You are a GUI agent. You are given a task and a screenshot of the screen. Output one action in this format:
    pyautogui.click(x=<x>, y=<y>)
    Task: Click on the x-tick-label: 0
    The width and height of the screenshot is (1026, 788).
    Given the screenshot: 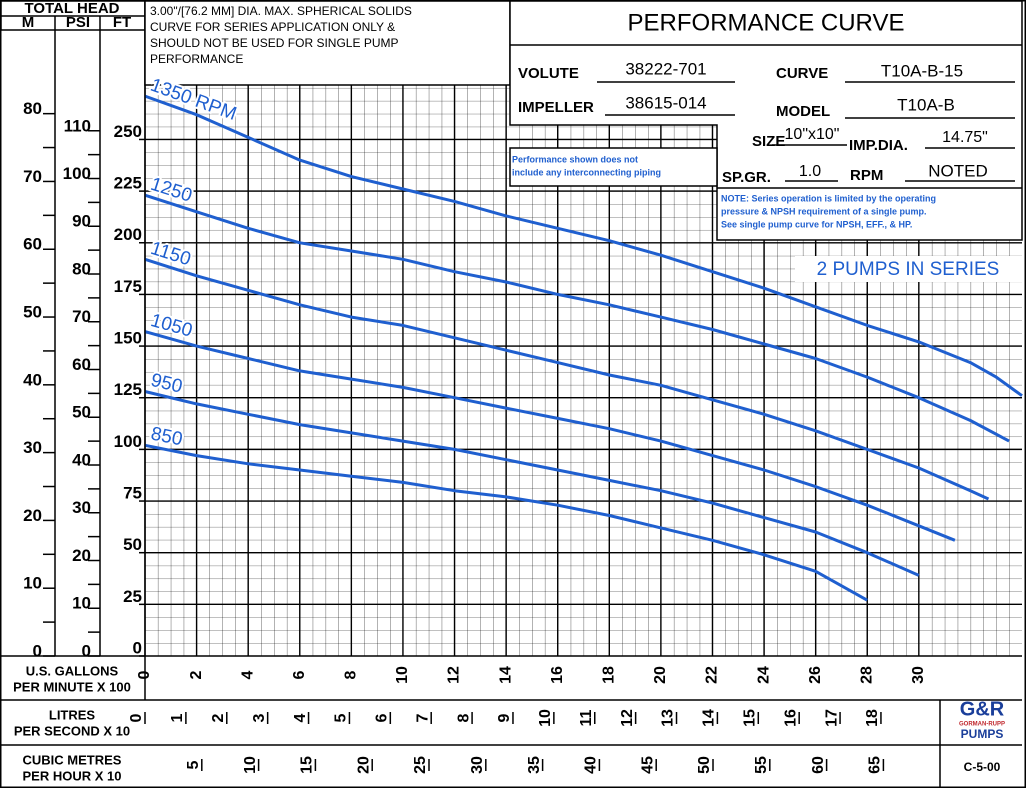 What is the action you would take?
    pyautogui.click(x=144, y=674)
    